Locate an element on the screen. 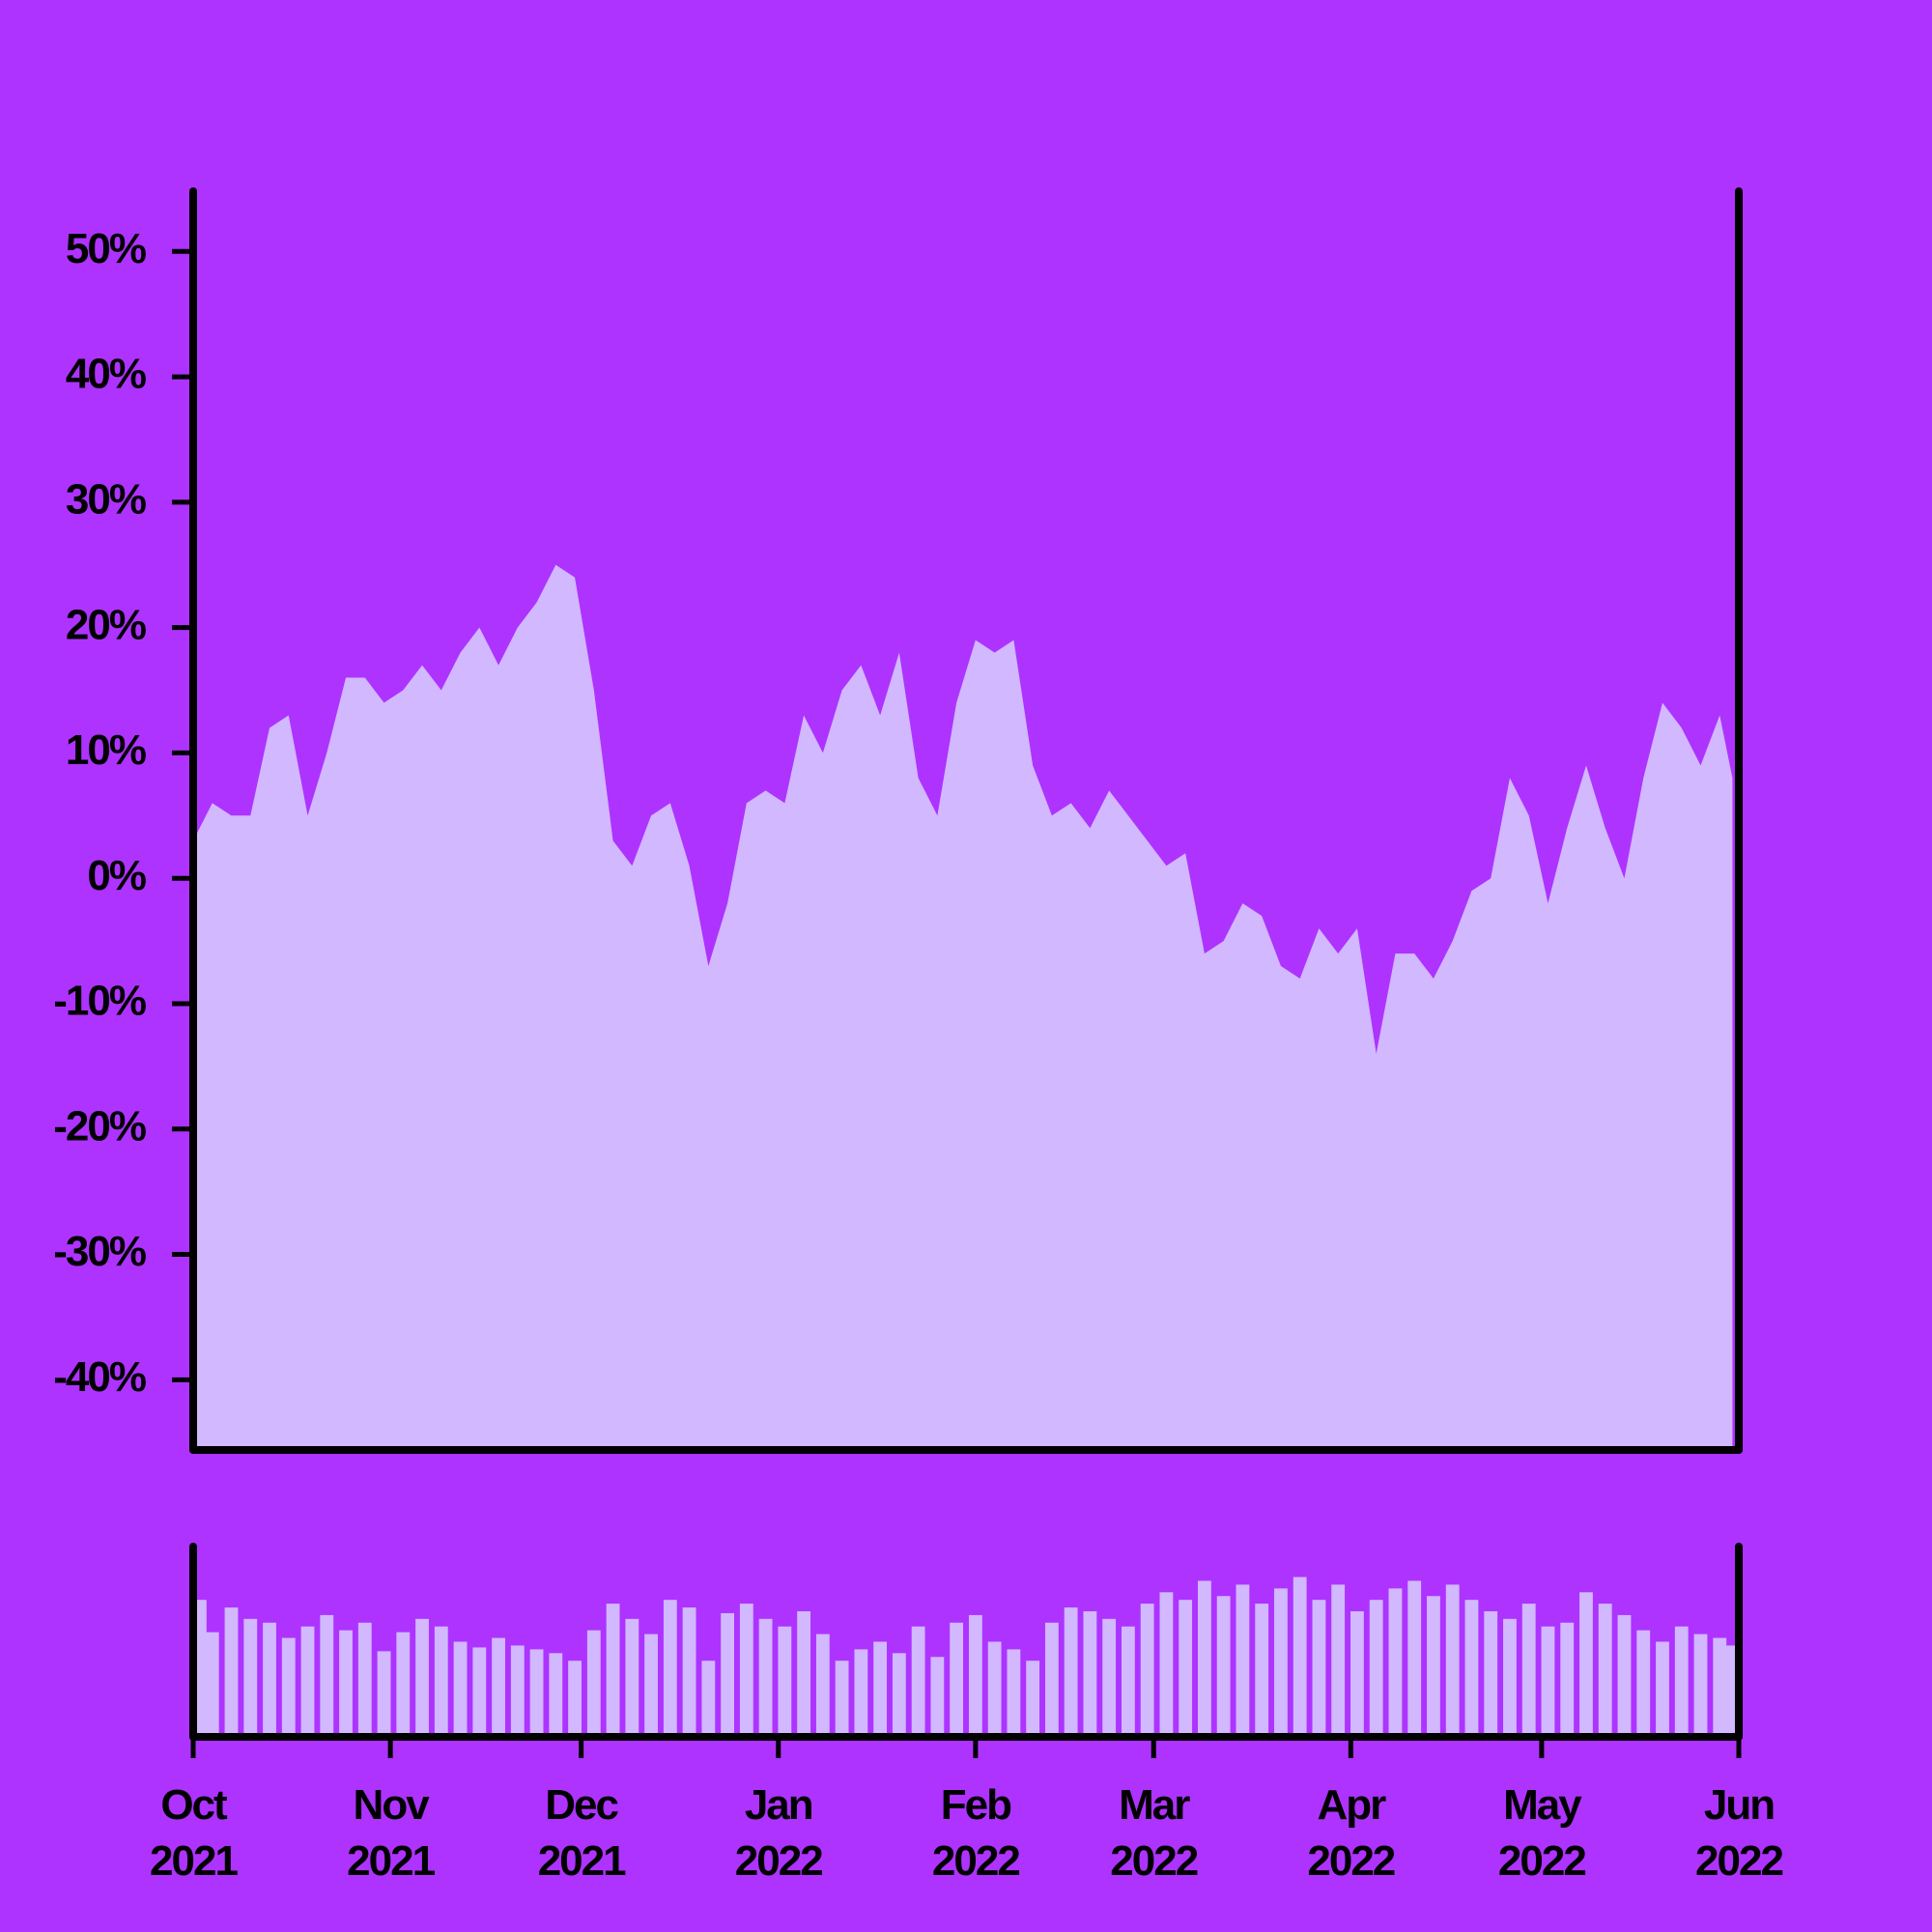  y-tick-label: 0% is located at coordinates (116, 875).